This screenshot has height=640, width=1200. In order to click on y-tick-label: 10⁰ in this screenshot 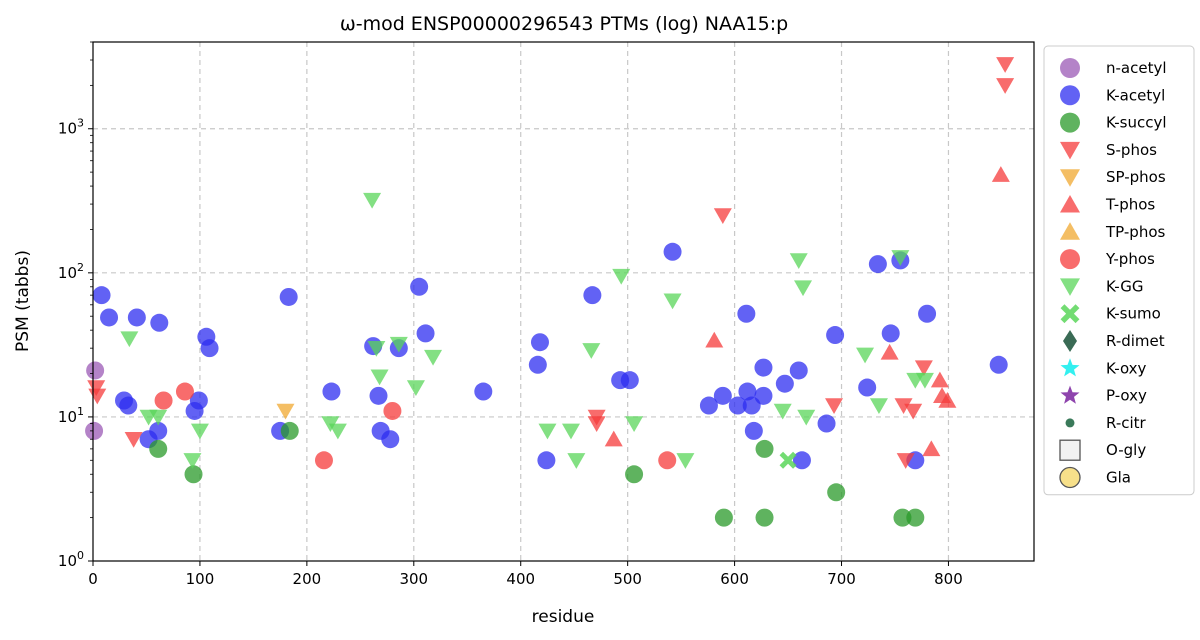, I will do `click(71, 559)`.